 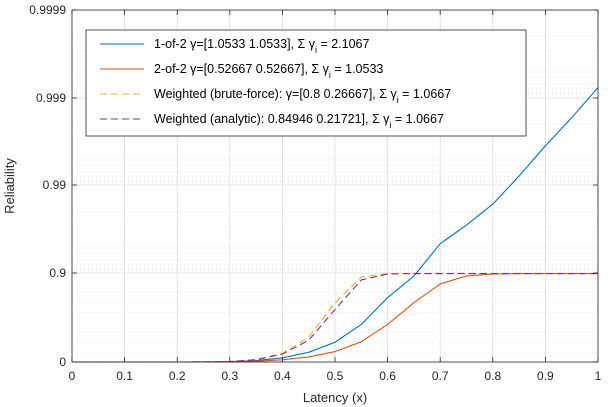 What do you see at coordinates (545, 376) in the screenshot?
I see `x-tick-label: 0.9` at bounding box center [545, 376].